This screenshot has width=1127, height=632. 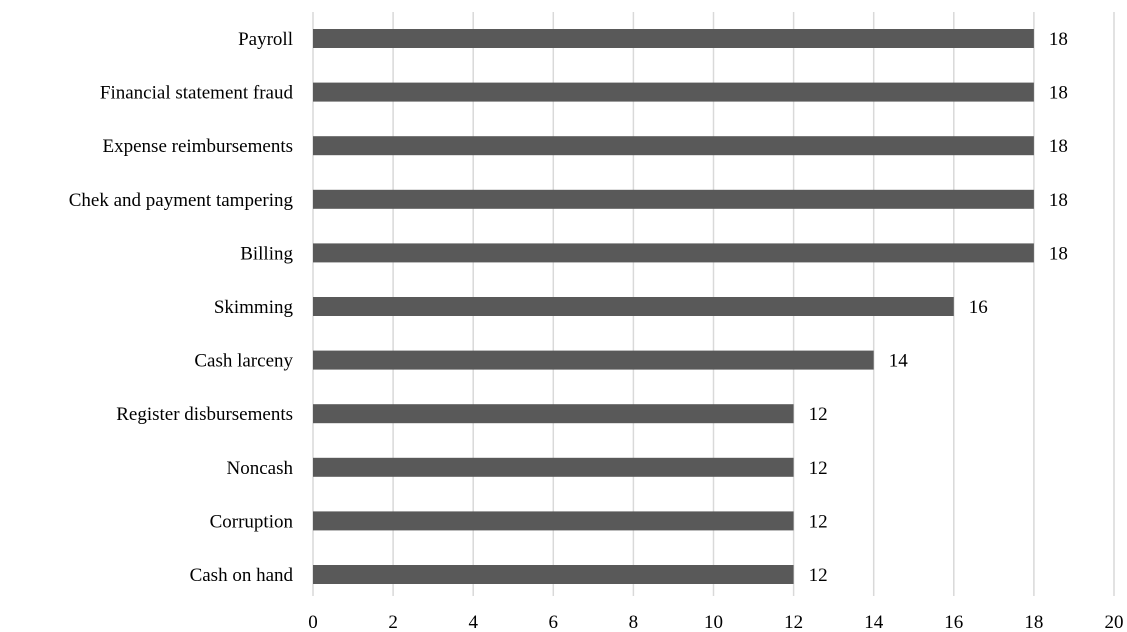 I want to click on x-tick-label-18: 18, so click(x=1033, y=622).